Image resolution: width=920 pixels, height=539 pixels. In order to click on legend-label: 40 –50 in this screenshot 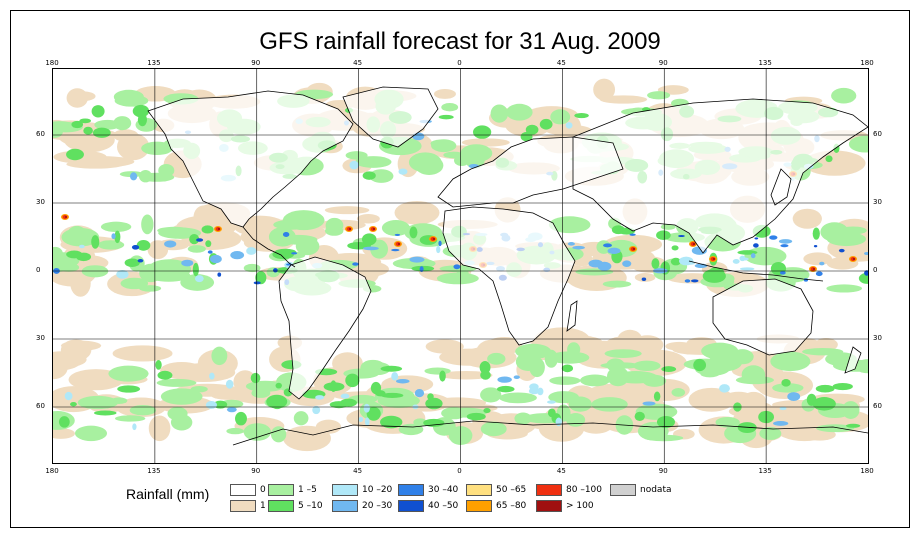, I will do `click(443, 506)`.